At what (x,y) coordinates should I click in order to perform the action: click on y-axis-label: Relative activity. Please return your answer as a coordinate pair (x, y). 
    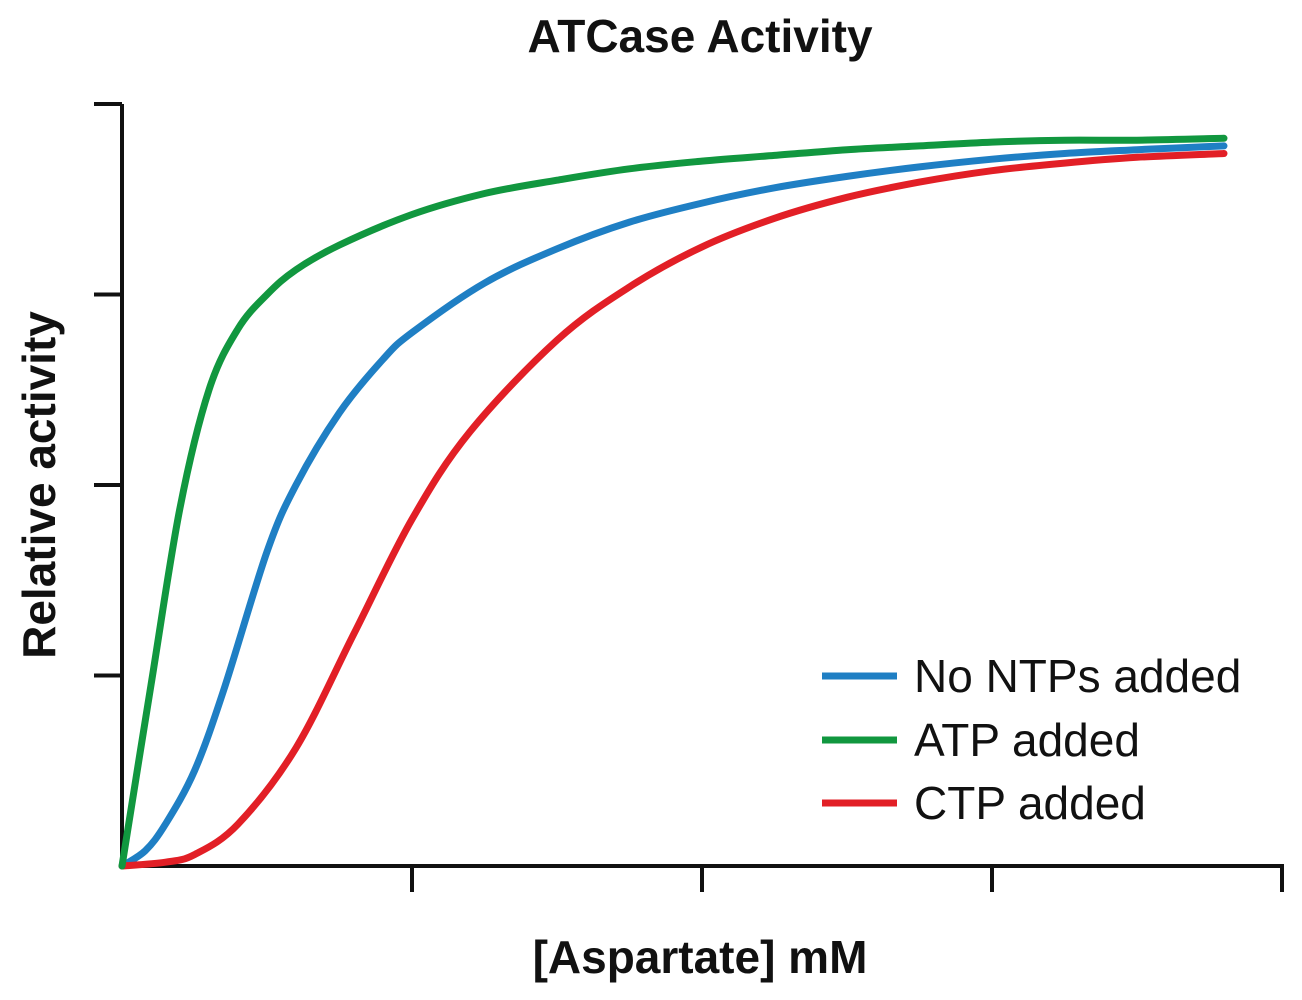
    Looking at the image, I should click on (39, 485).